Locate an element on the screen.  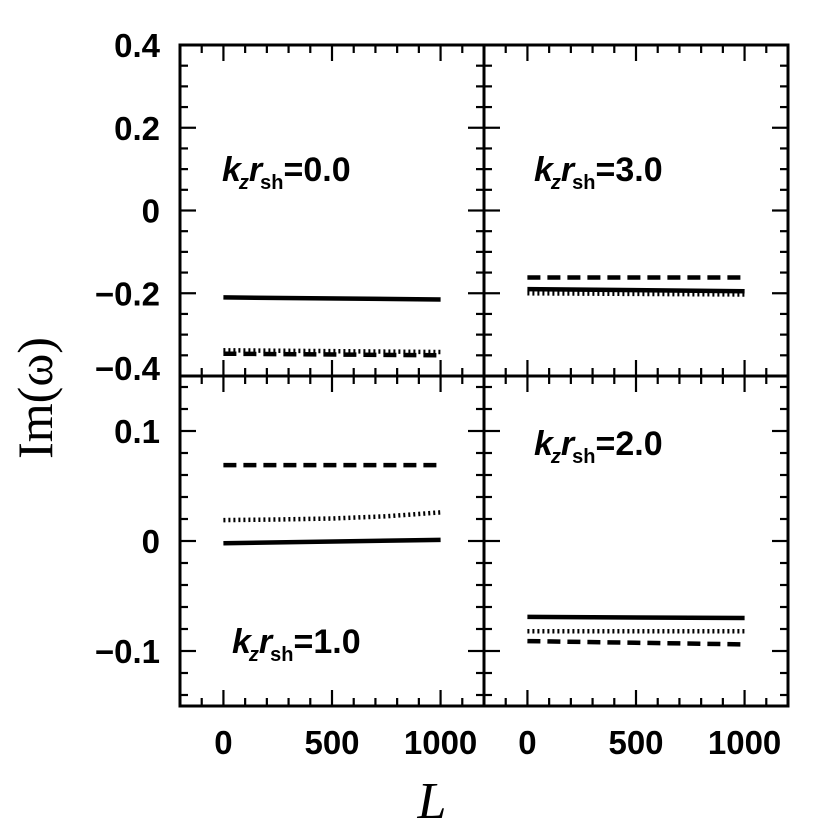
panel-annotation: kzrsh=1.0 is located at coordinates (296, 644).